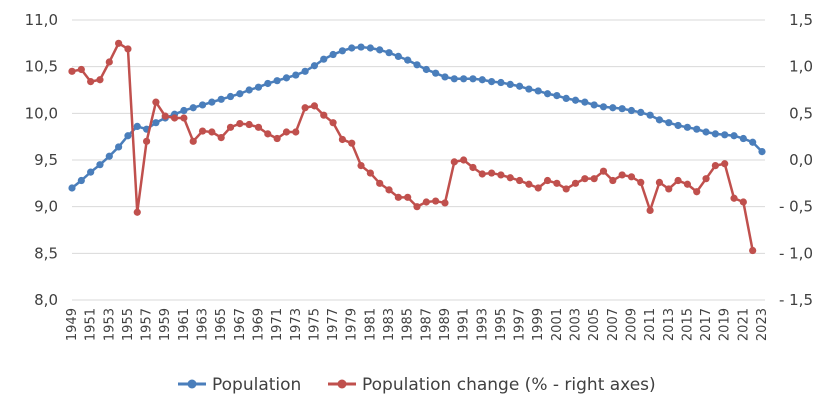  Describe the element at coordinates (408, 324) in the screenshot. I see `x-tick-label: 1985` at that location.